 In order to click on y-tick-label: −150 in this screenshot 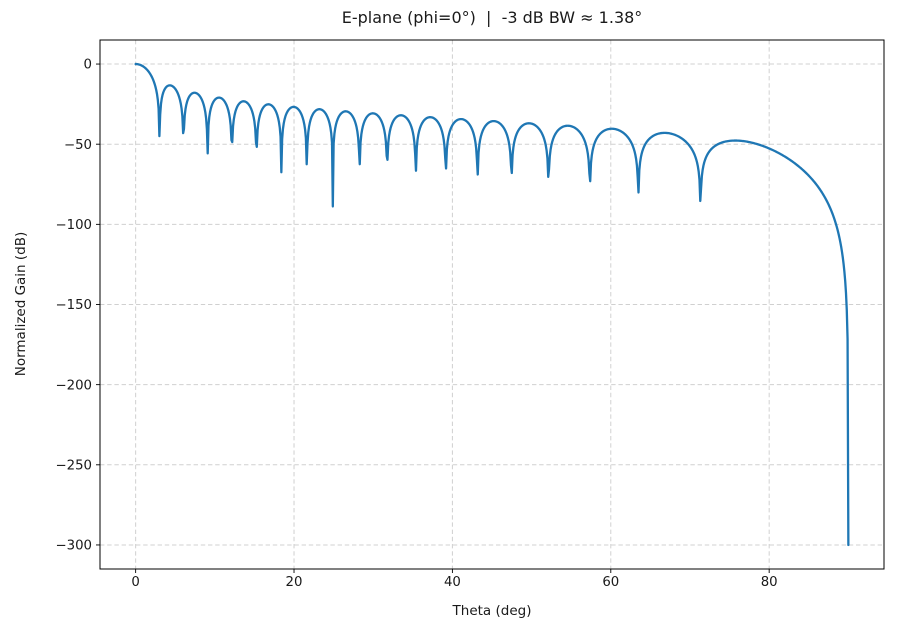, I will do `click(73, 305)`.